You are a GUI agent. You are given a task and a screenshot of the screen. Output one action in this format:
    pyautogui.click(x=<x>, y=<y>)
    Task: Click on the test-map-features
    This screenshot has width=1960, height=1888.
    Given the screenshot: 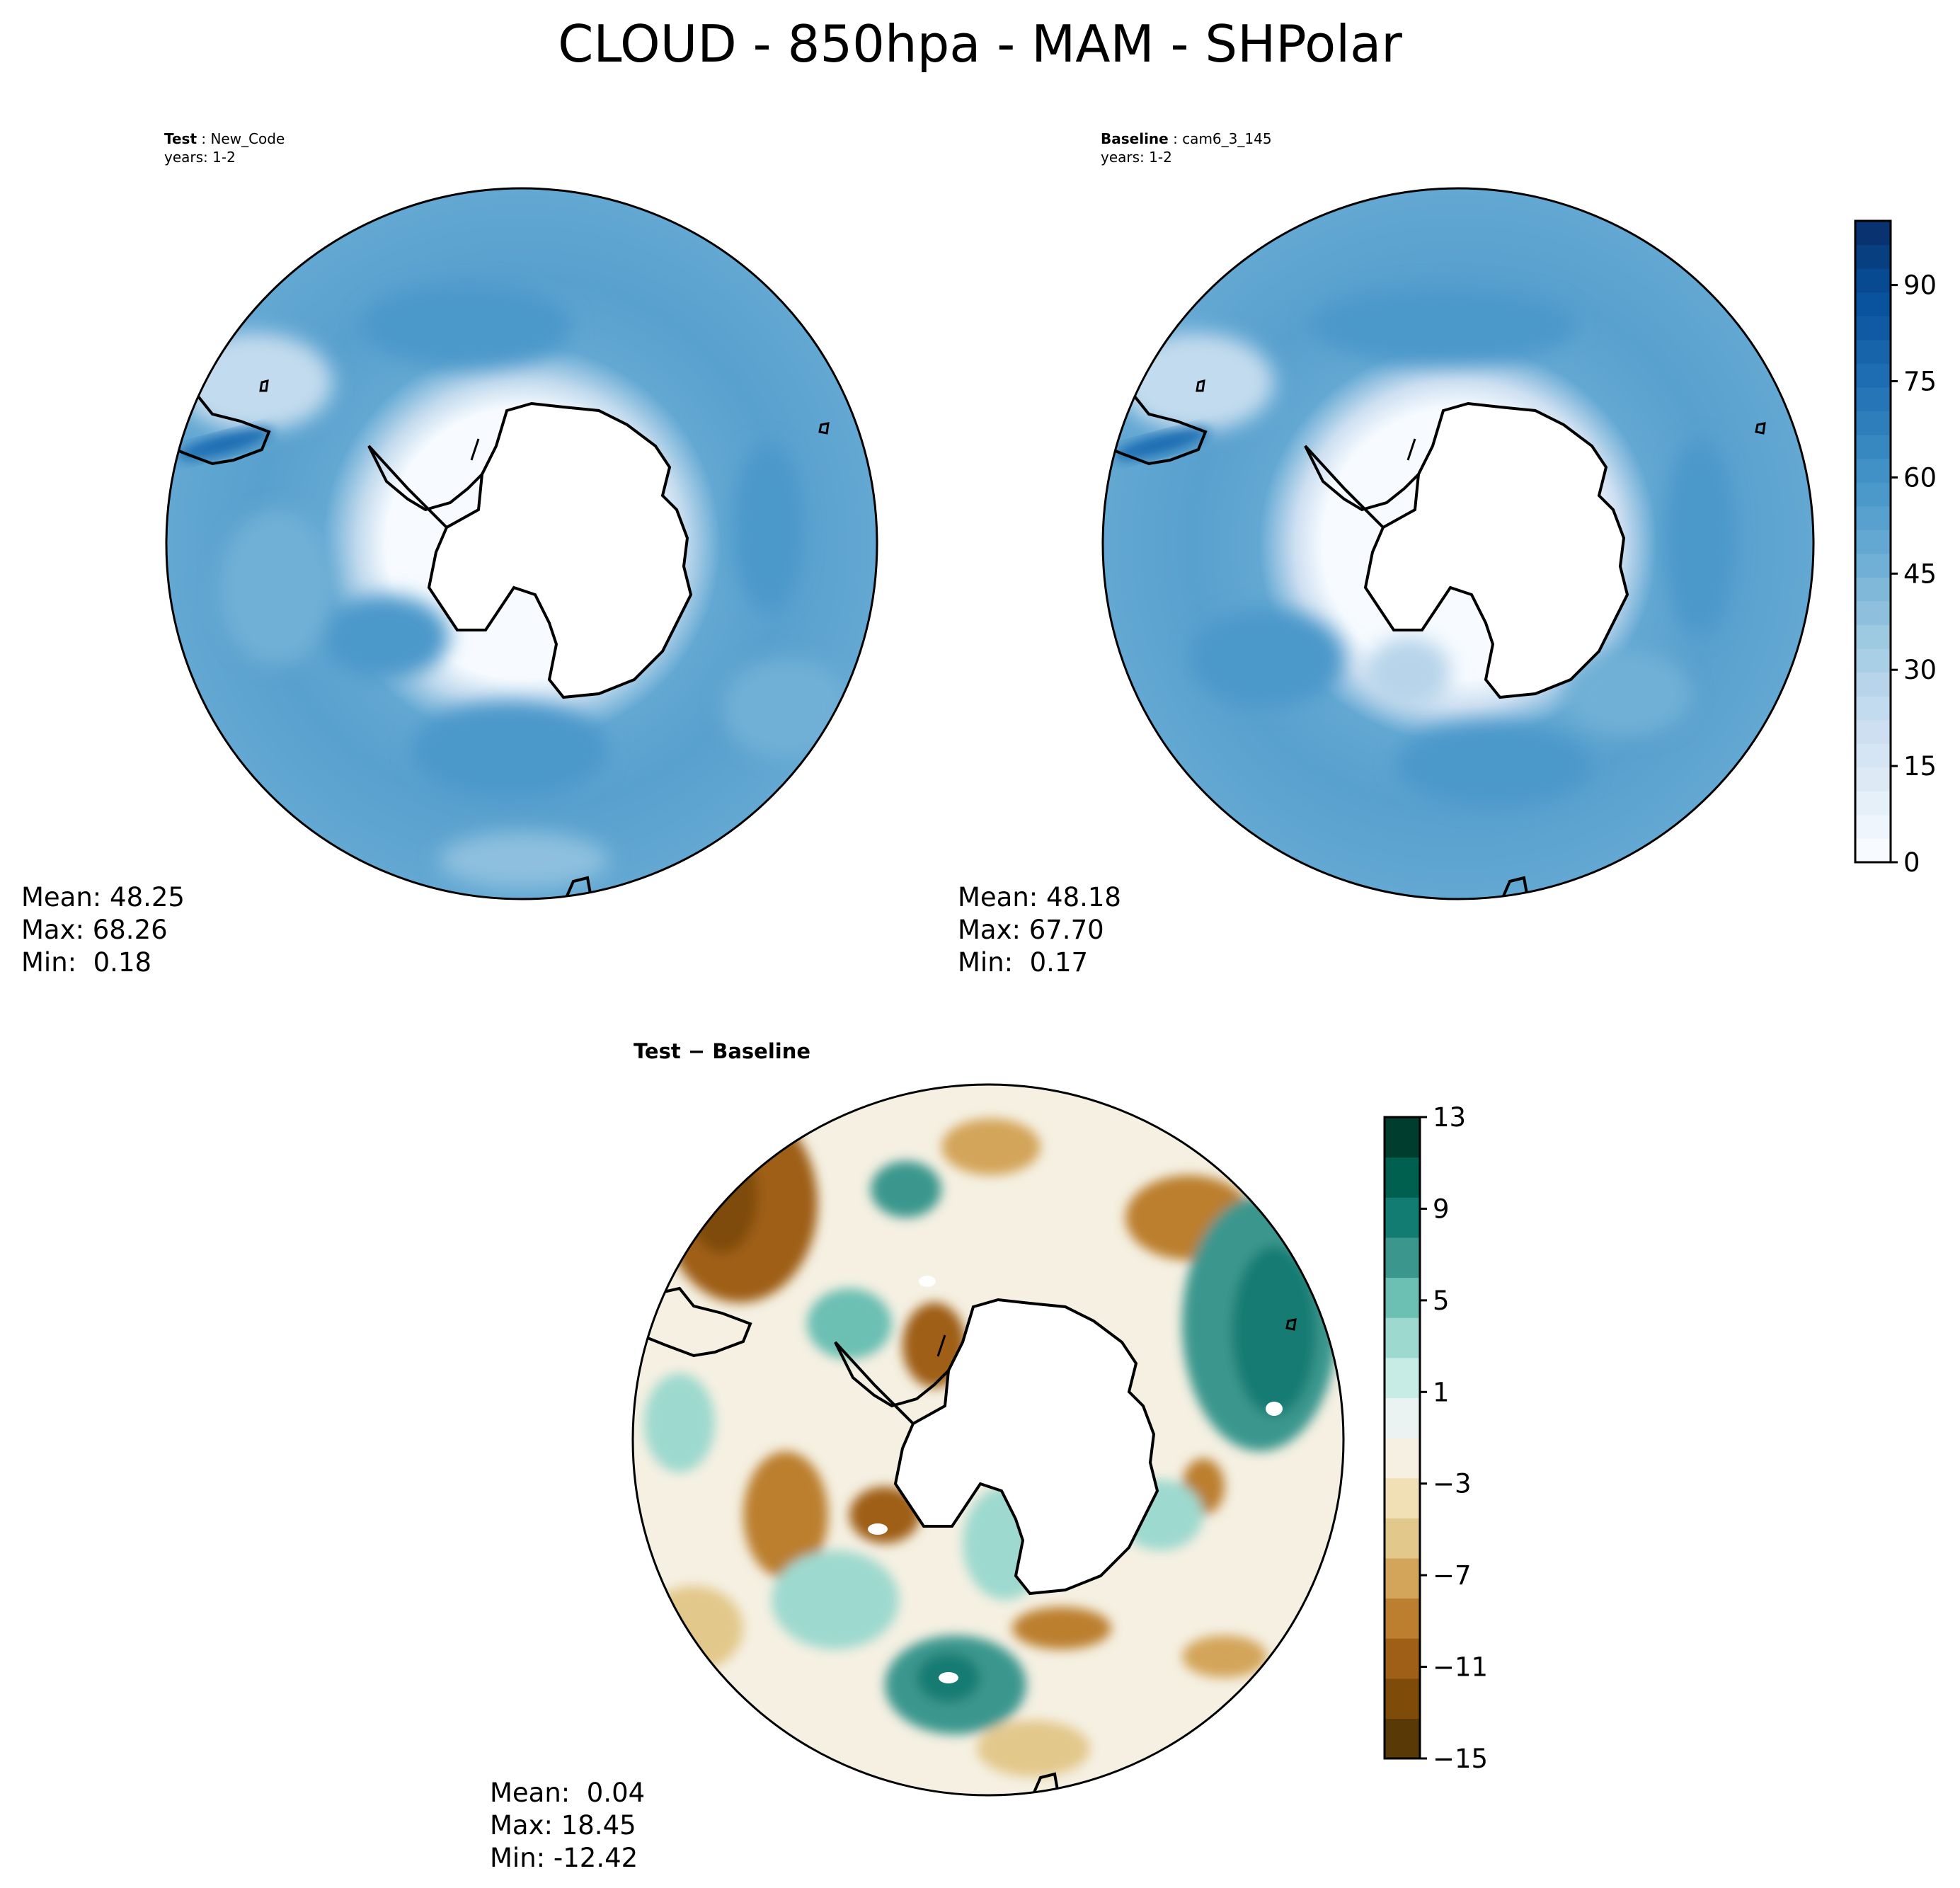 What is the action you would take?
    pyautogui.click(x=513, y=585)
    